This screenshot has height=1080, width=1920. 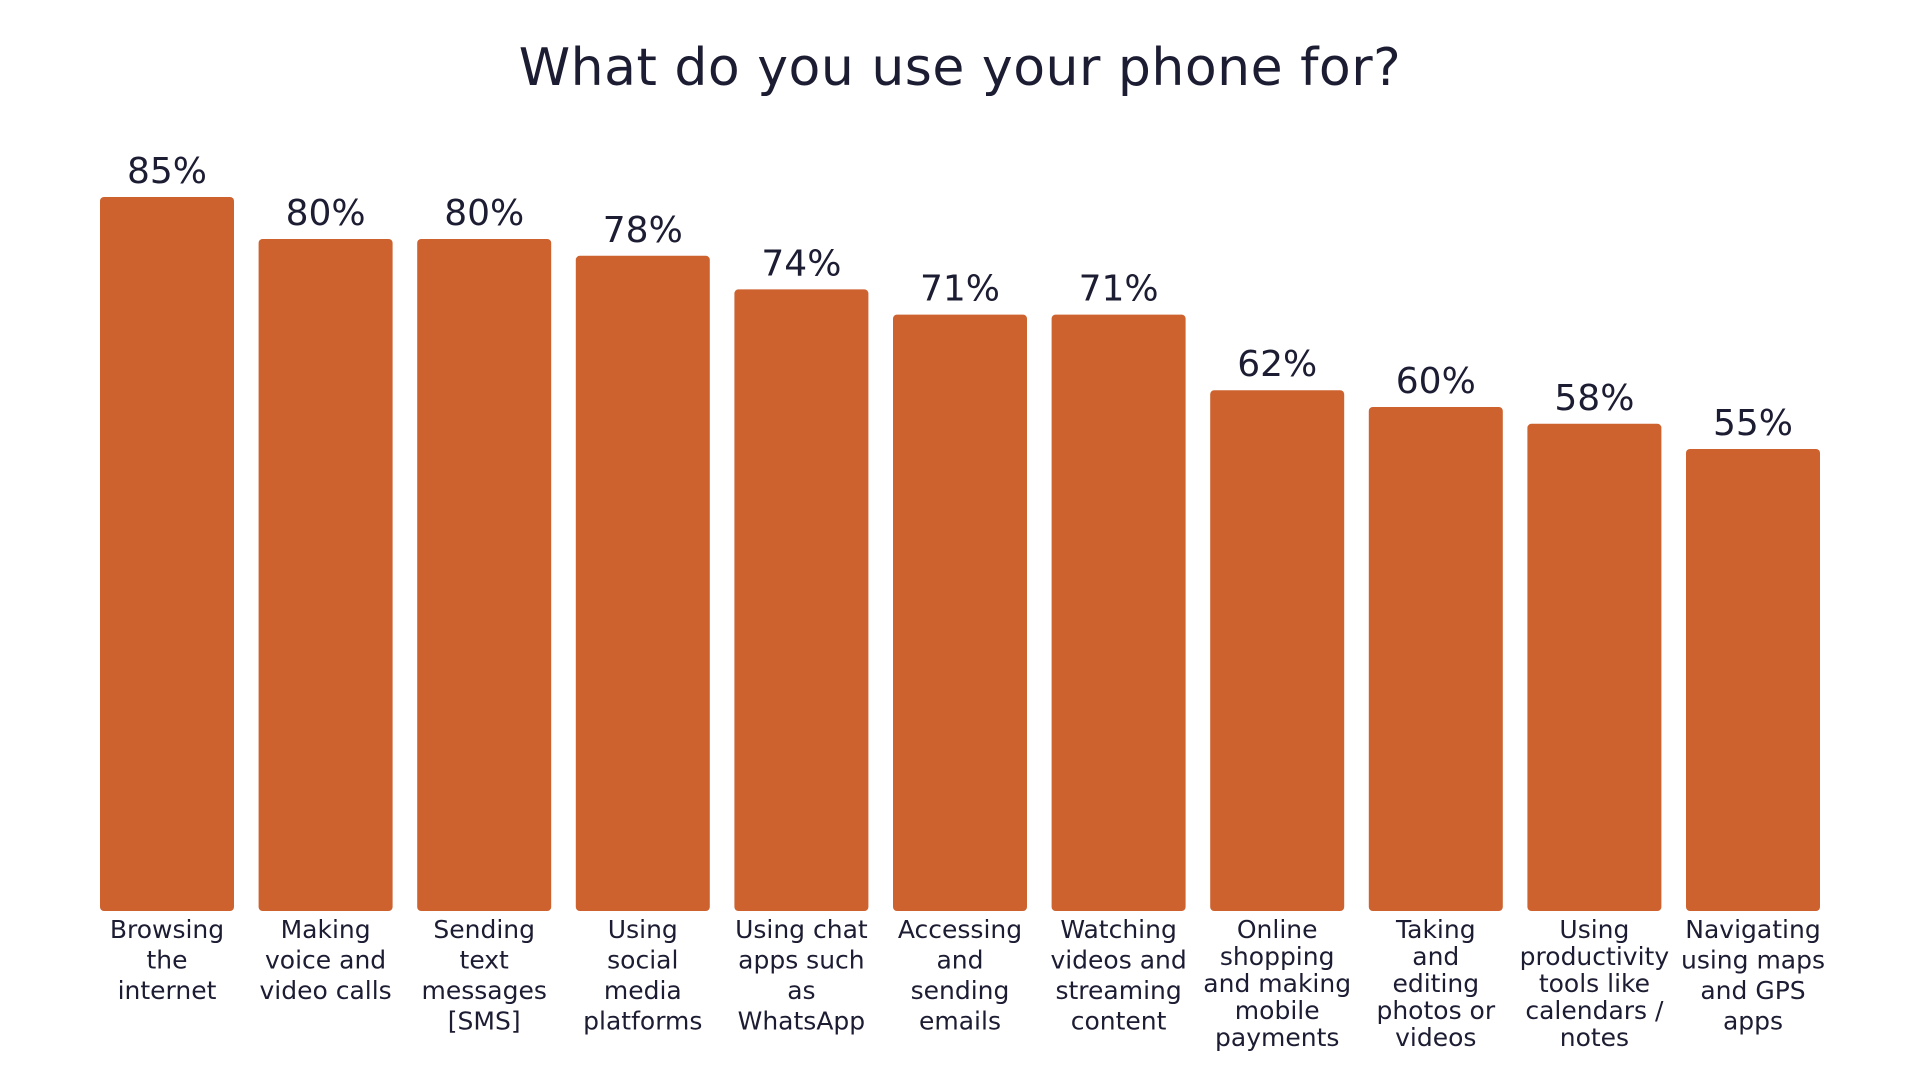 I want to click on category-label-line: as, so click(x=801, y=990).